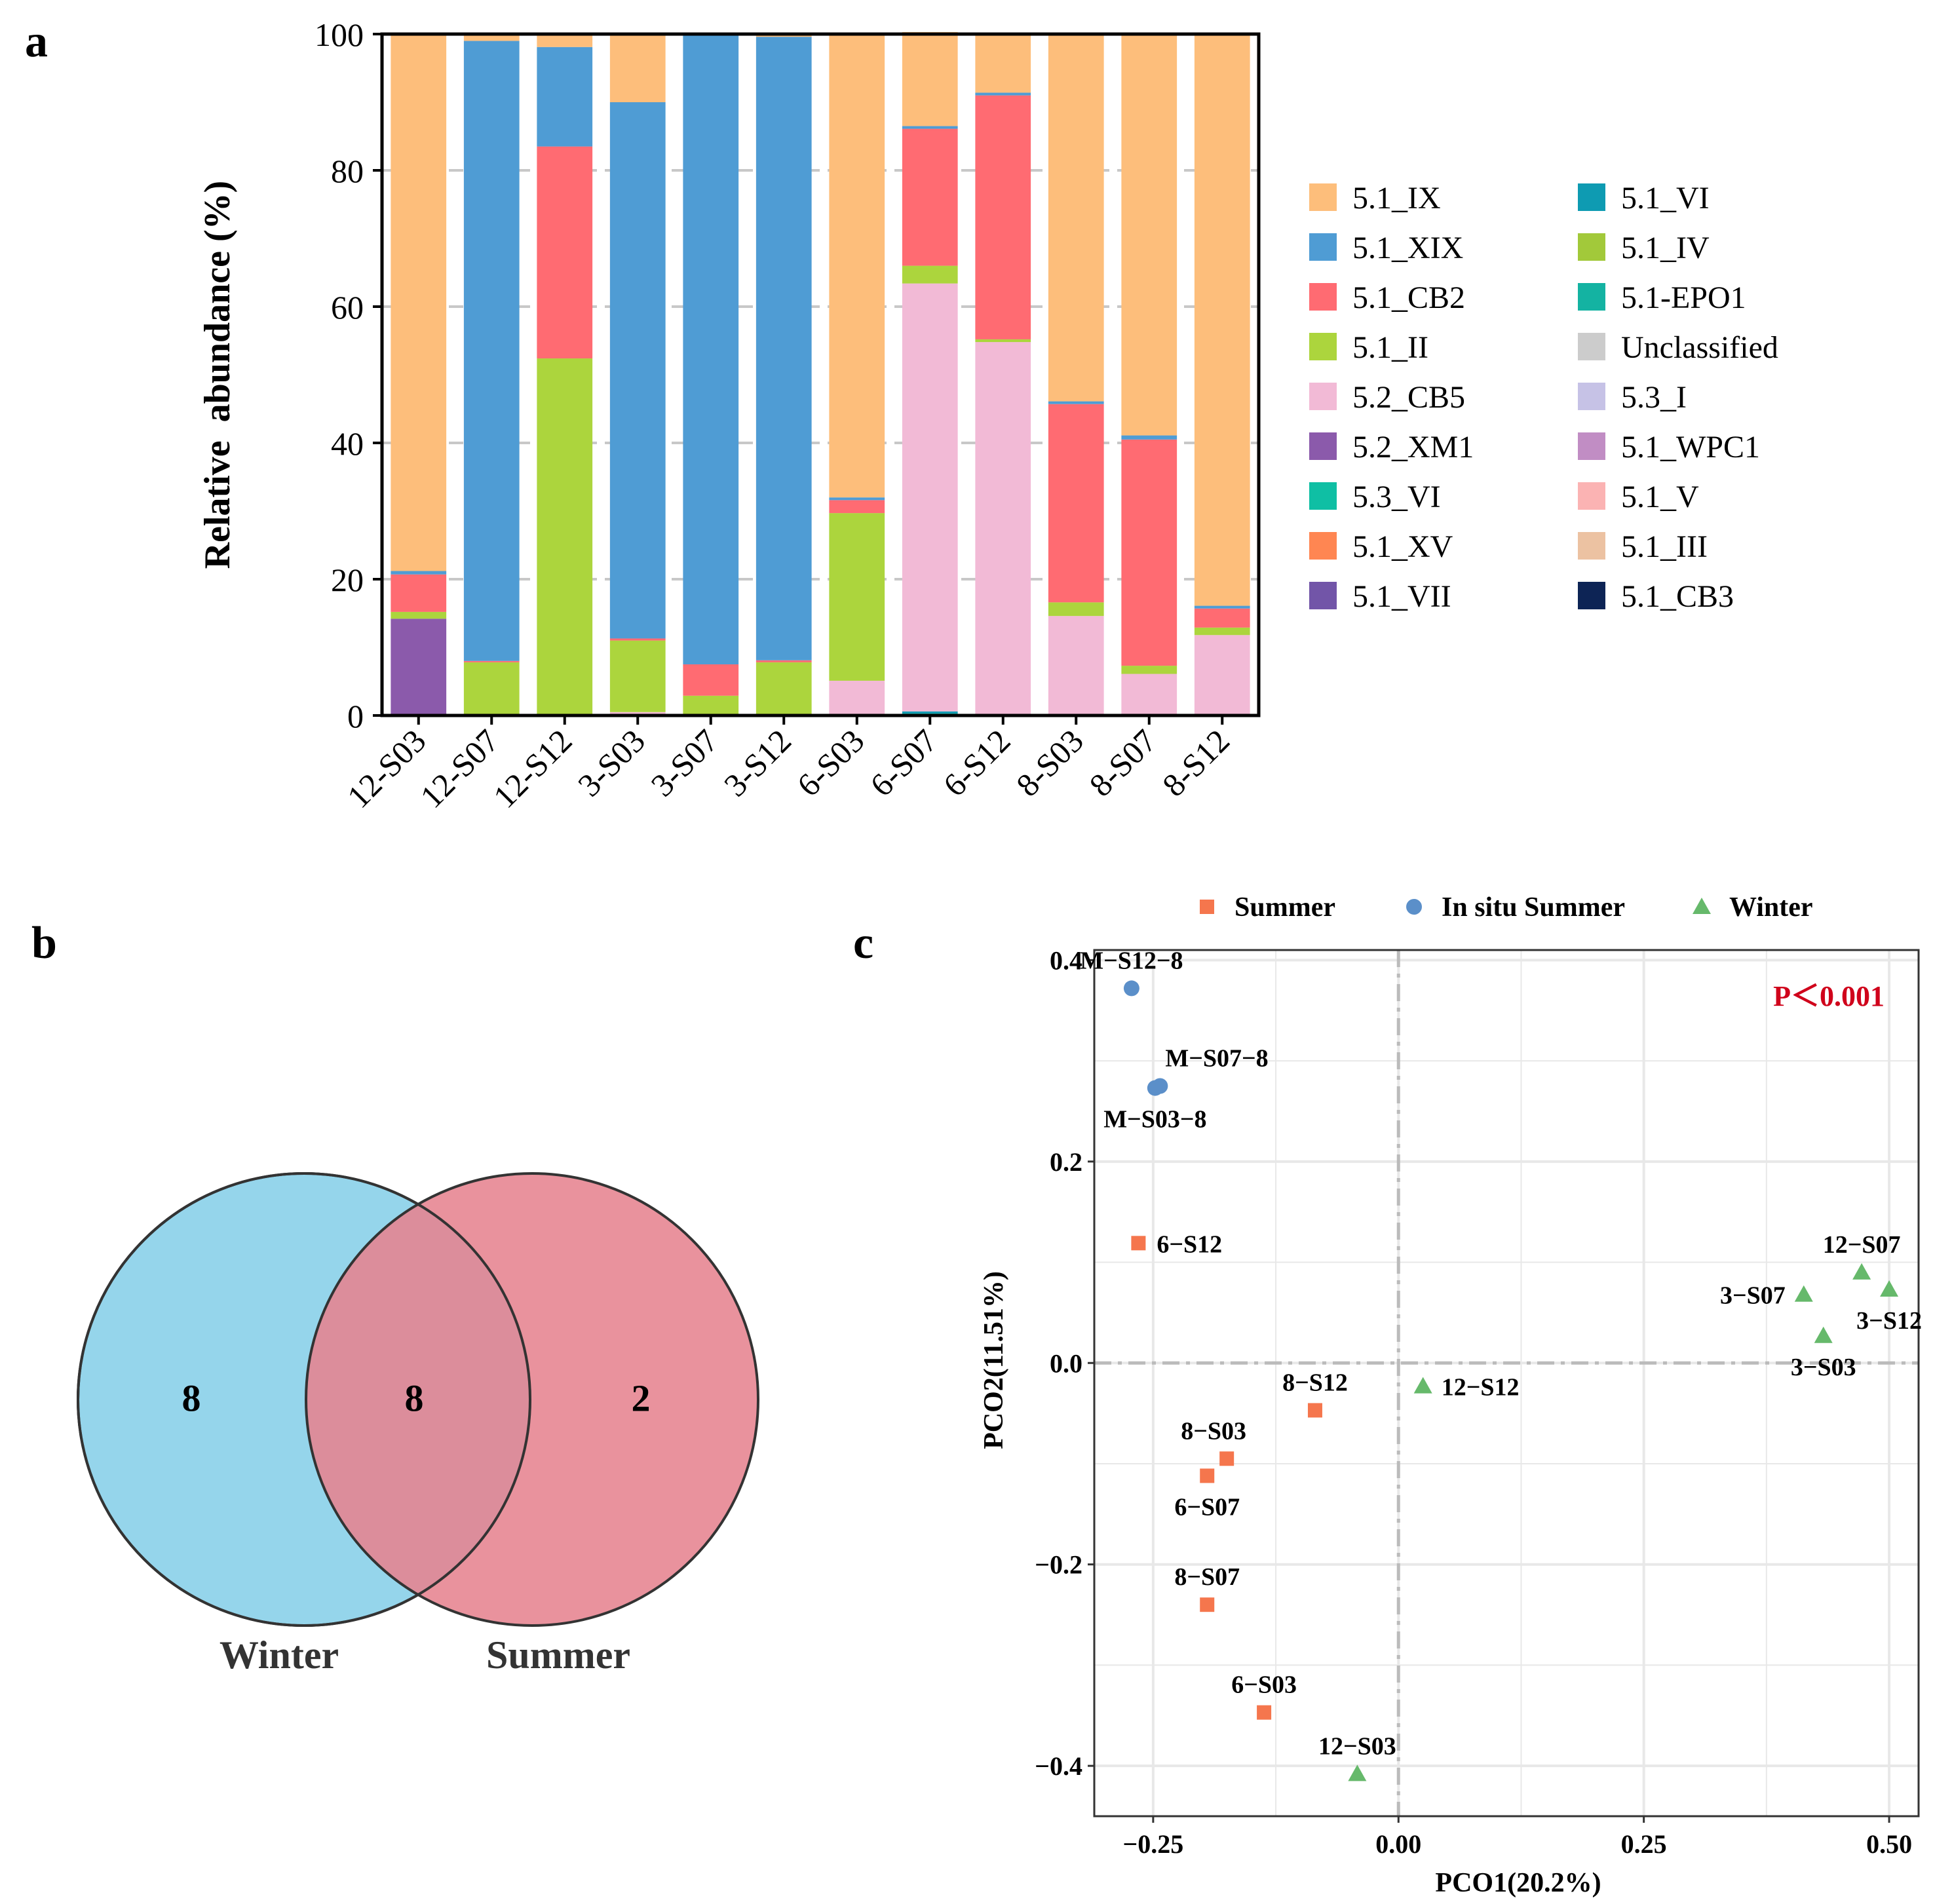 Image resolution: width=1933 pixels, height=1904 pixels. What do you see at coordinates (1386, 248) in the screenshot?
I see `legend-item-5-1-xix: 5.1_XIX` at bounding box center [1386, 248].